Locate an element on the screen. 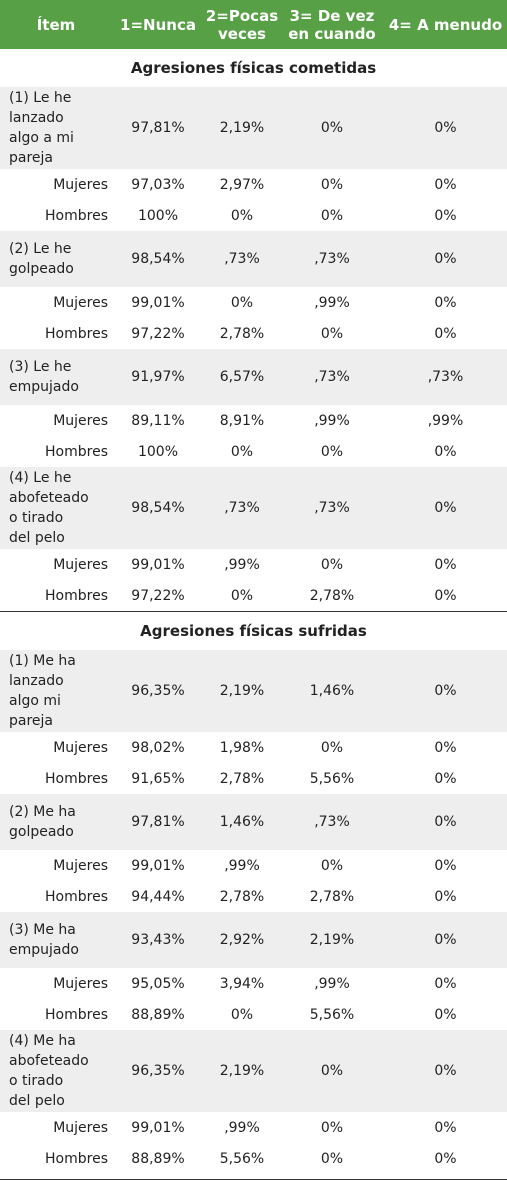 The height and width of the screenshot is (1180, 507). item-label-text: (3) Me ha empujado is located at coordinates (44, 940).